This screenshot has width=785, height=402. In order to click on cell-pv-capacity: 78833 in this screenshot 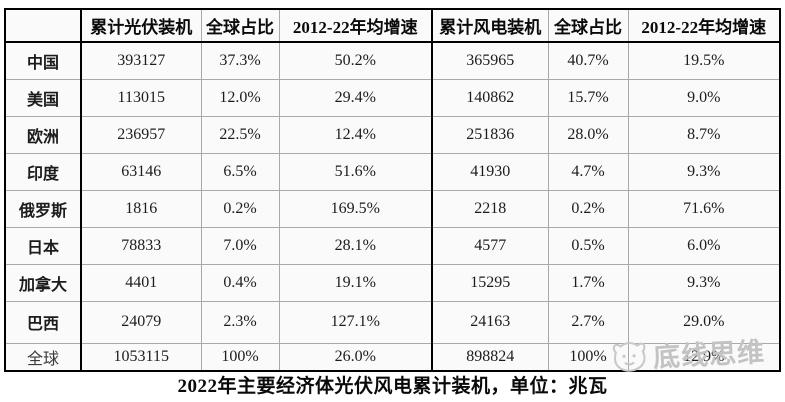, I will do `click(141, 245)`.